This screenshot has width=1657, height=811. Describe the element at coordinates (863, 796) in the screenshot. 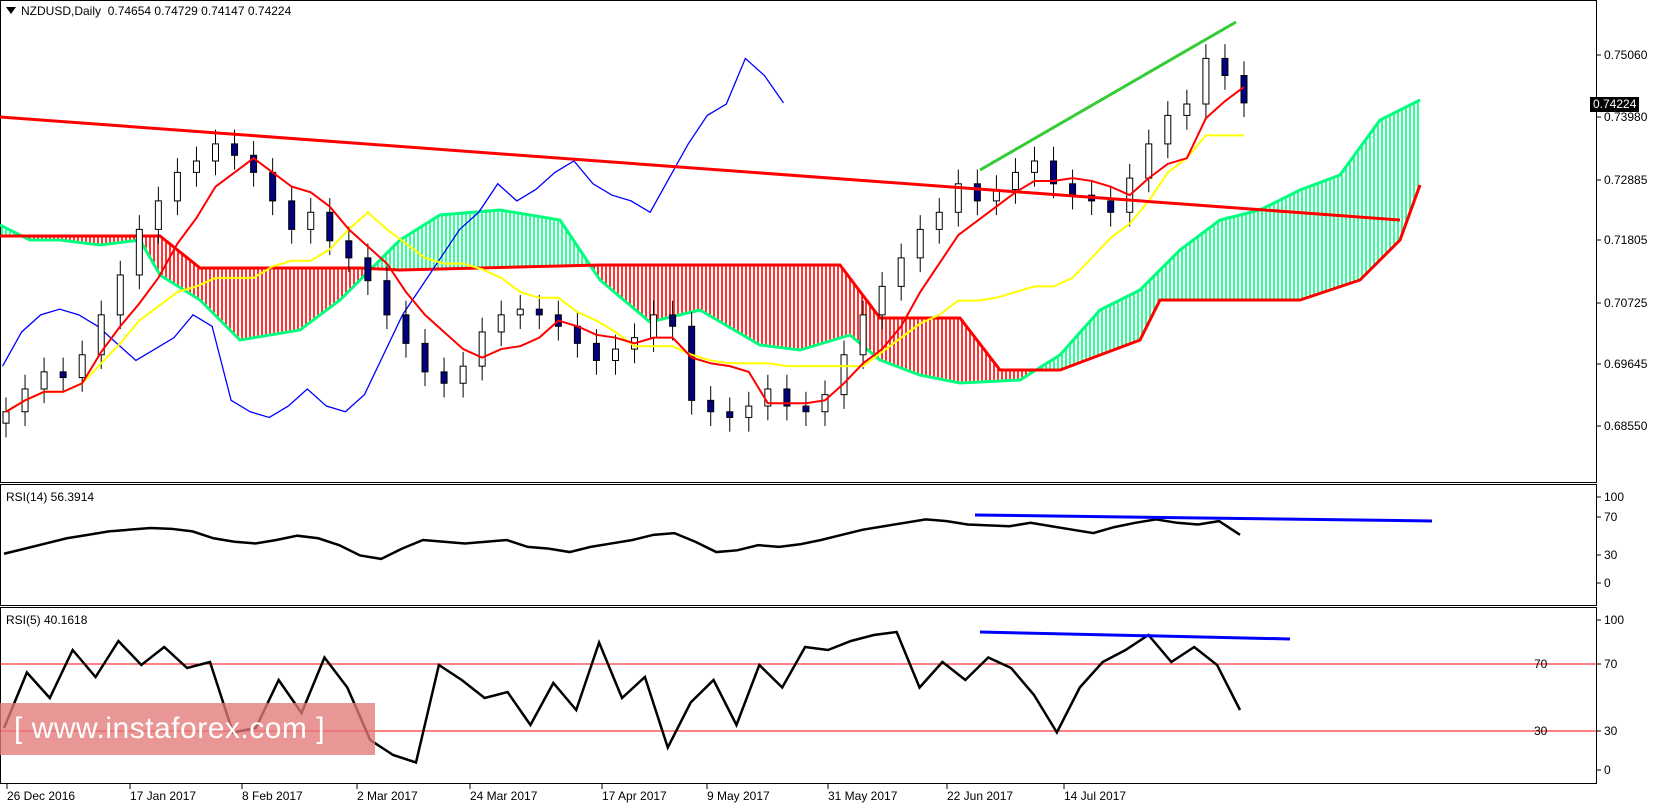

I see `date-tick-label: 31 May 2017` at that location.